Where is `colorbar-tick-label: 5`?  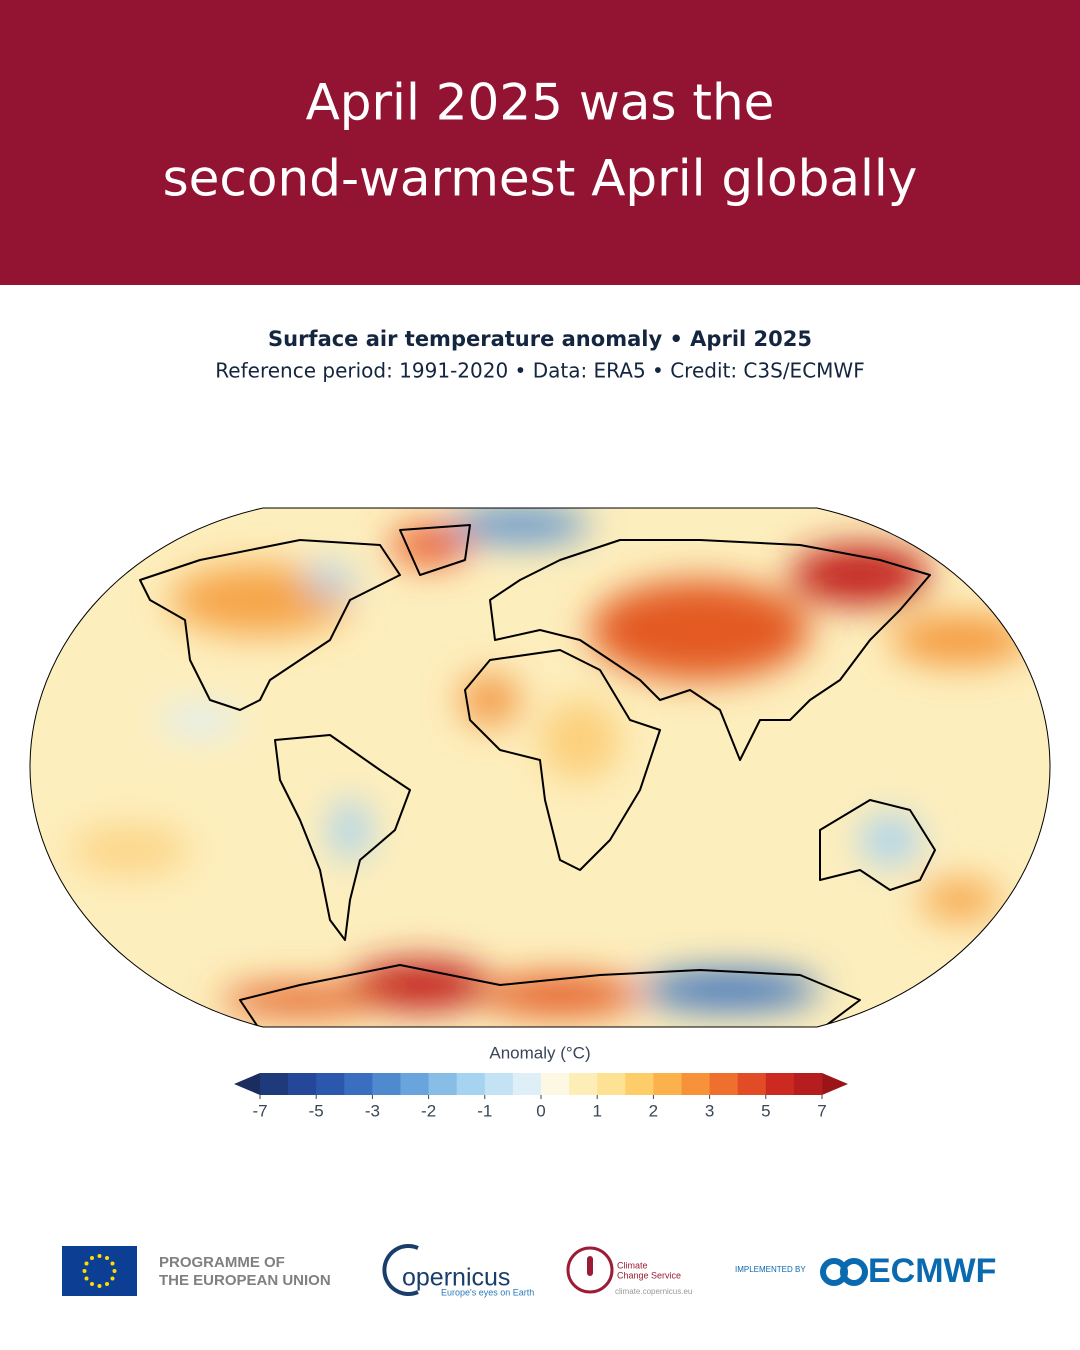
colorbar-tick-label: 5 is located at coordinates (765, 1110).